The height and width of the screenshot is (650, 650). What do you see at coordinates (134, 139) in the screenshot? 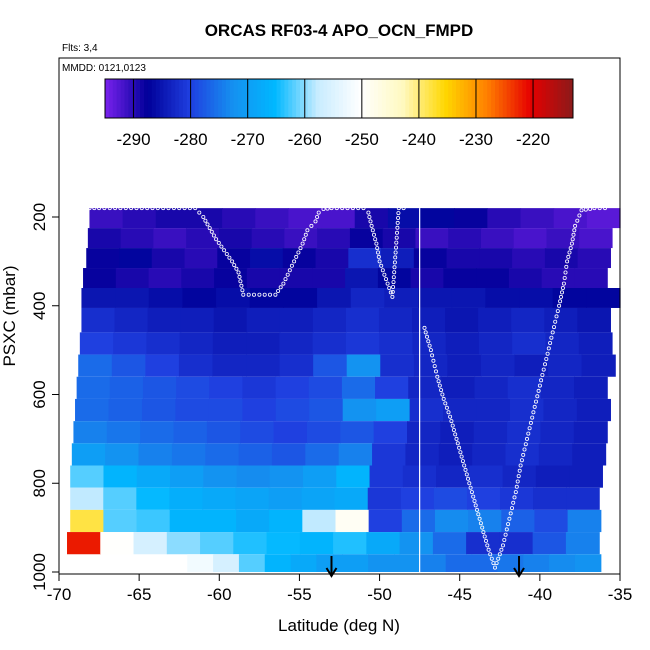
I see `colorbar-tick-label: -290` at bounding box center [134, 139].